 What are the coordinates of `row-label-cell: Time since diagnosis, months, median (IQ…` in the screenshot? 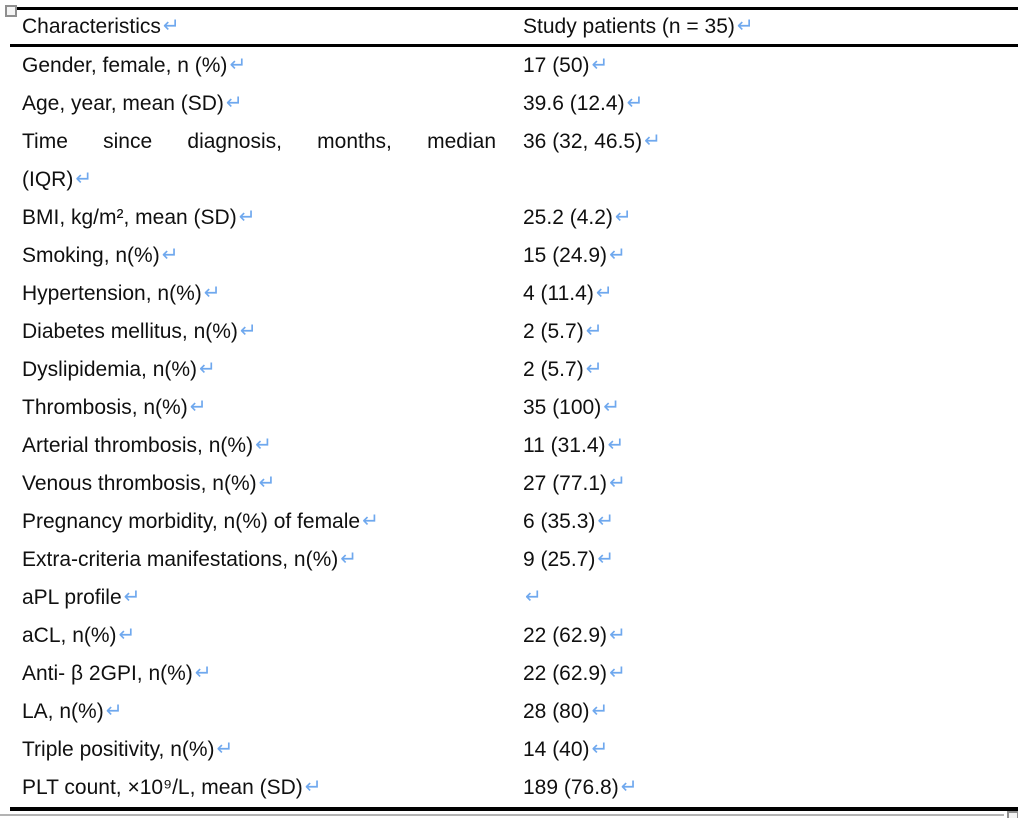 It's located at (260, 161).